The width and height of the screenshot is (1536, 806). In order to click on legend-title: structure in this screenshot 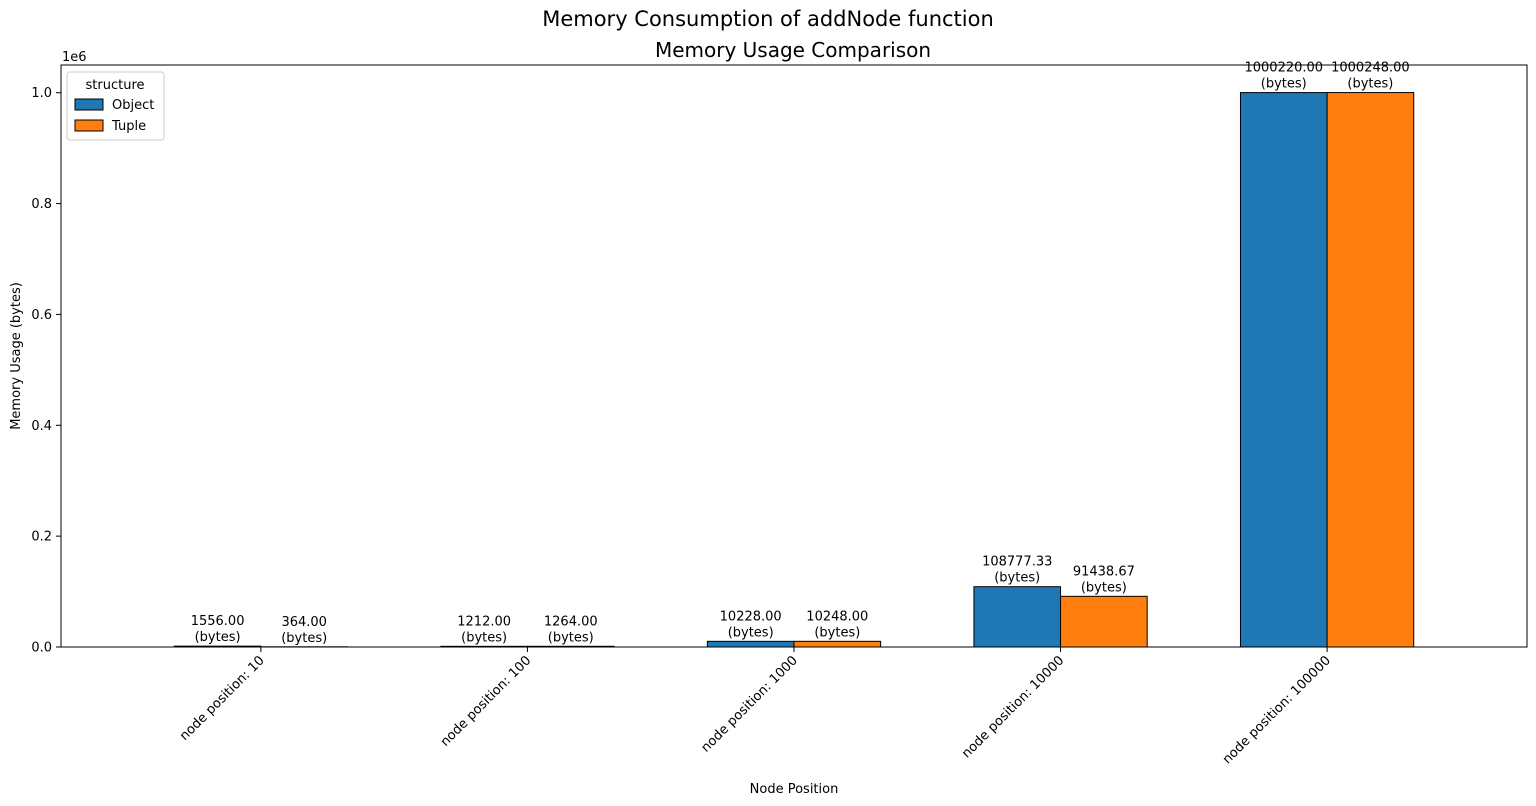, I will do `click(115, 85)`.